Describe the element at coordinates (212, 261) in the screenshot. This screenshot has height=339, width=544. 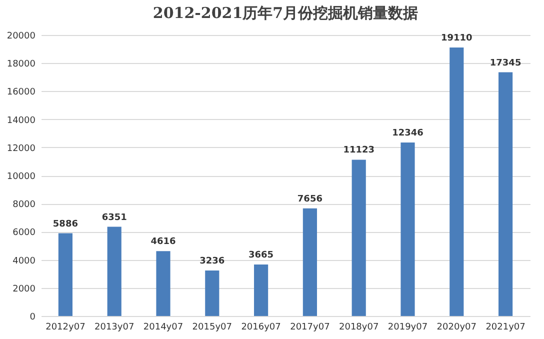
I see `data-label: 3236` at that location.